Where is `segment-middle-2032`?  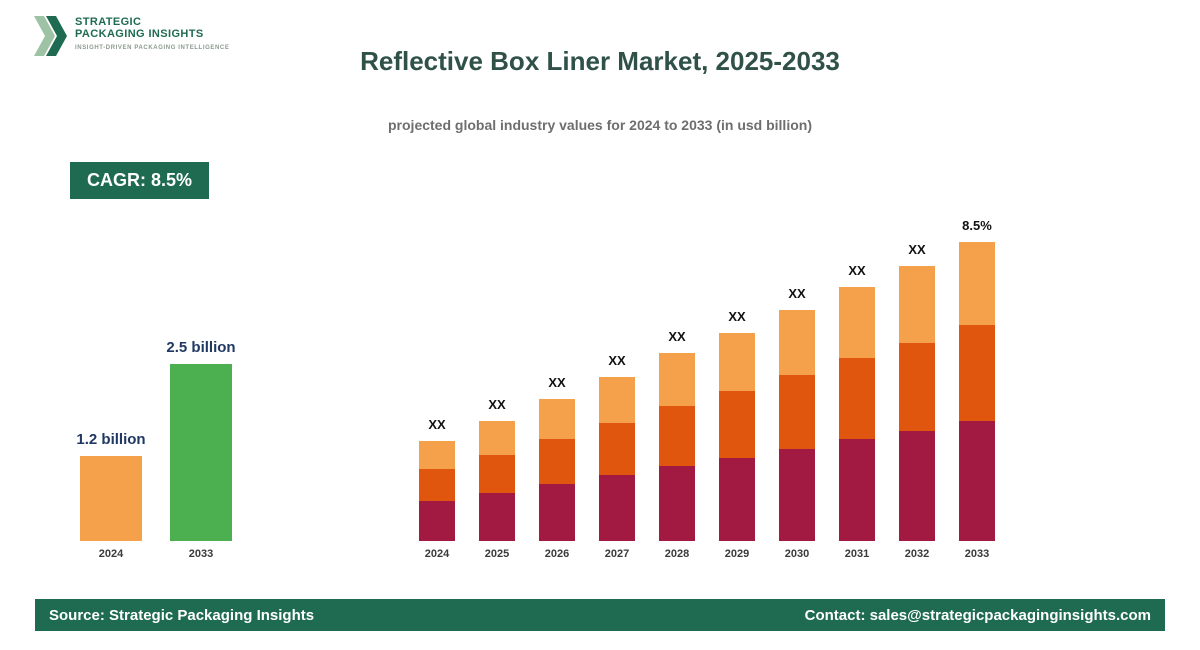
segment-middle-2032 is located at coordinates (917, 387).